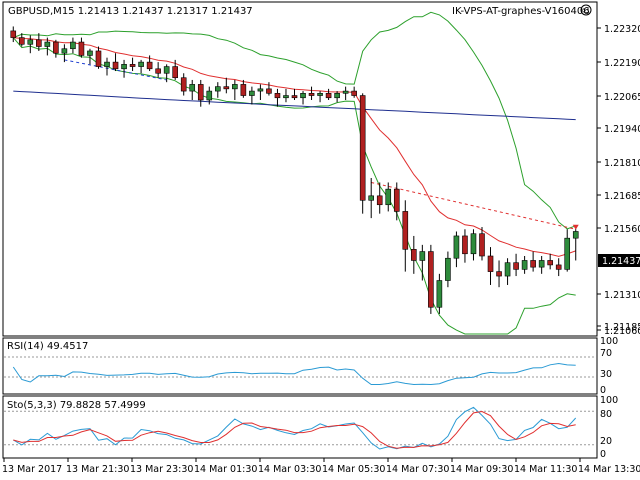  I want to click on price-tick-label: 1.21560, so click(622, 229).